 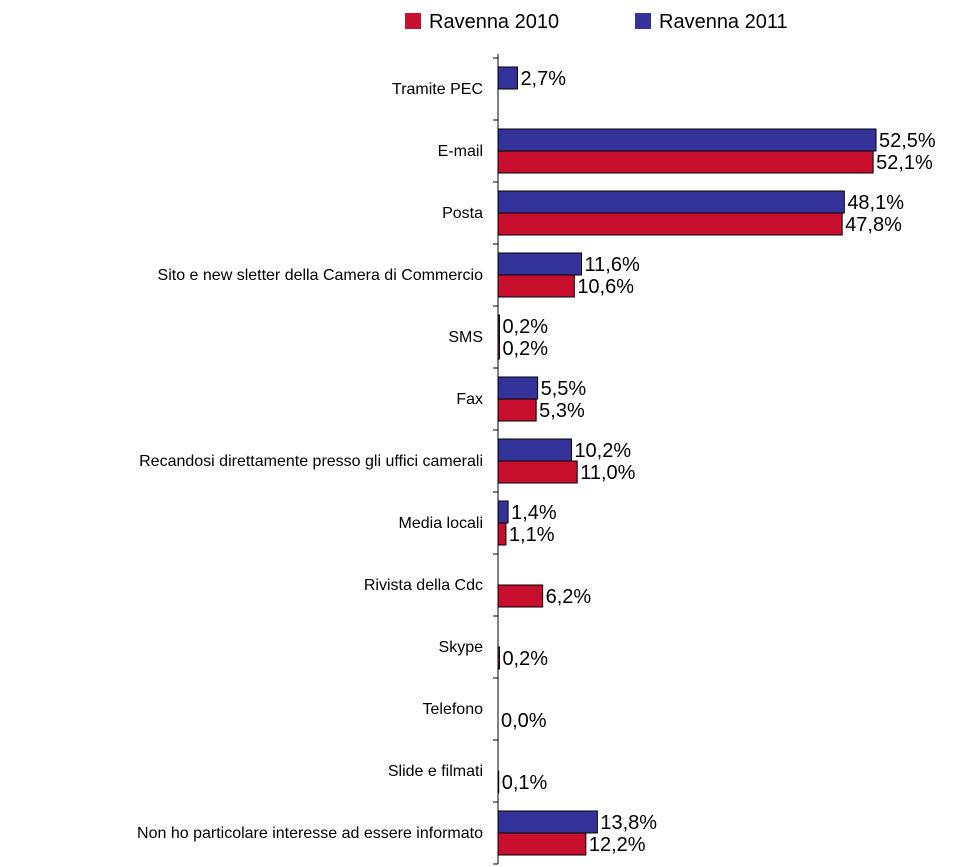 I want to click on data-label-ravenna-2011: 1,4%, so click(x=534, y=513).